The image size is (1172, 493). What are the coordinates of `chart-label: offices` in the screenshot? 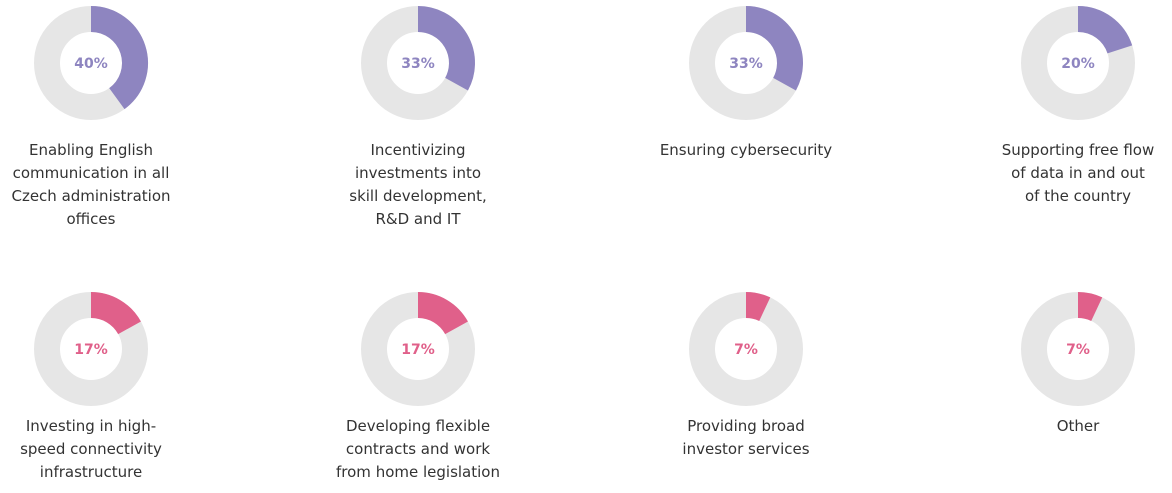 It's located at (91, 219).